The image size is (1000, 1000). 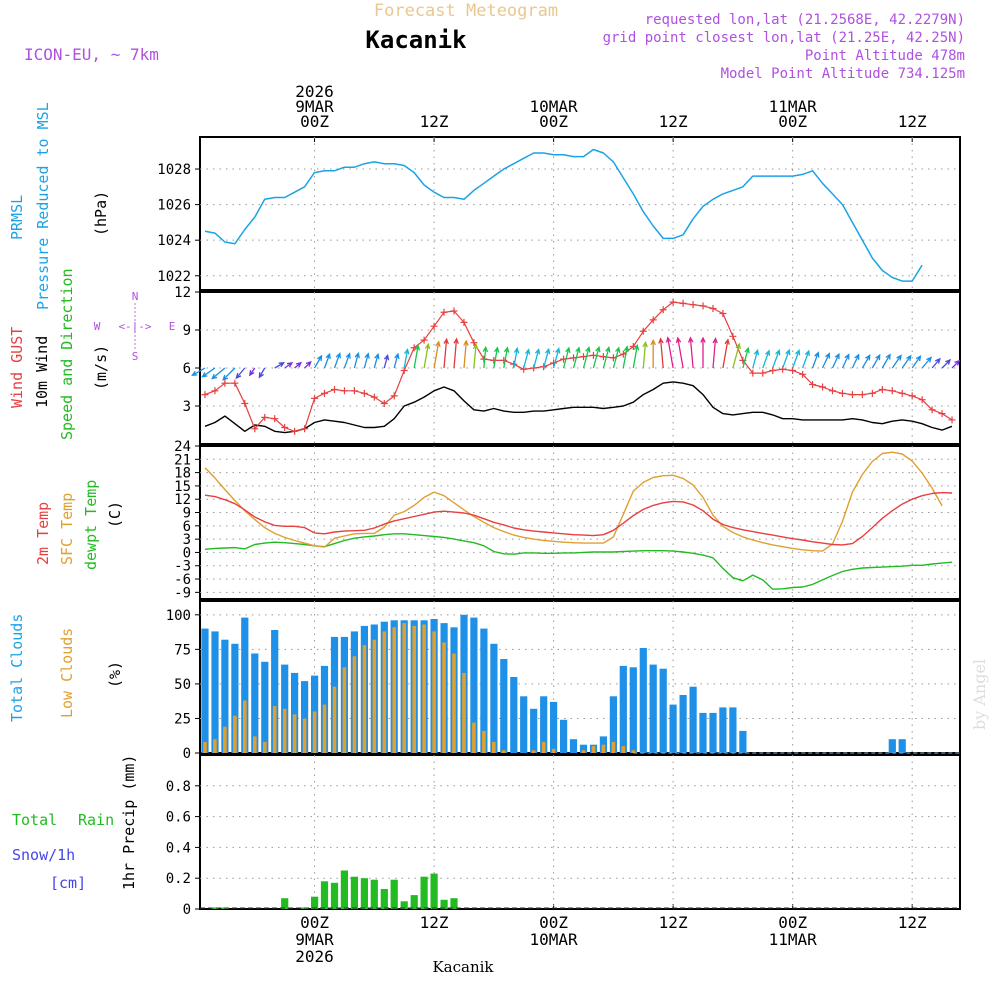 I want to click on compass-w: W, so click(x=97, y=326).